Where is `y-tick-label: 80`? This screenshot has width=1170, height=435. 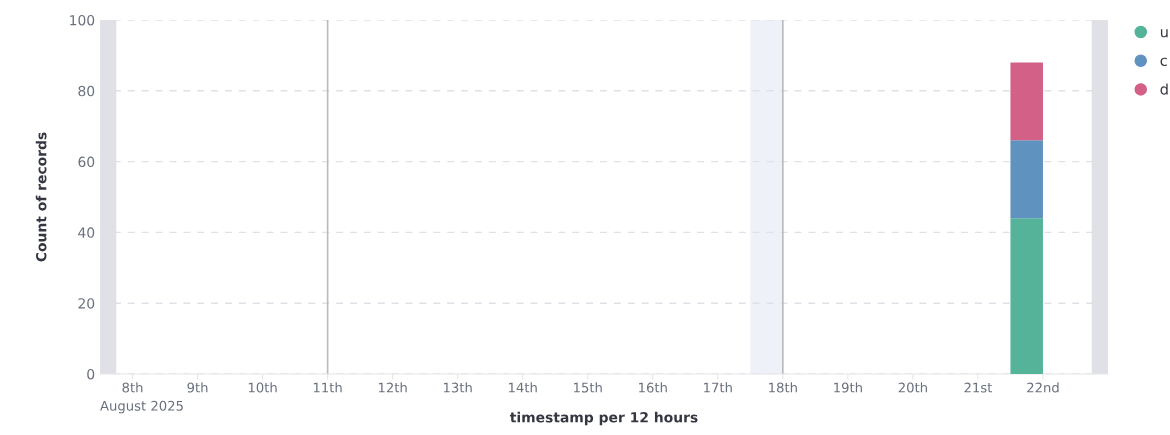 y-tick-label: 80 is located at coordinates (86, 91).